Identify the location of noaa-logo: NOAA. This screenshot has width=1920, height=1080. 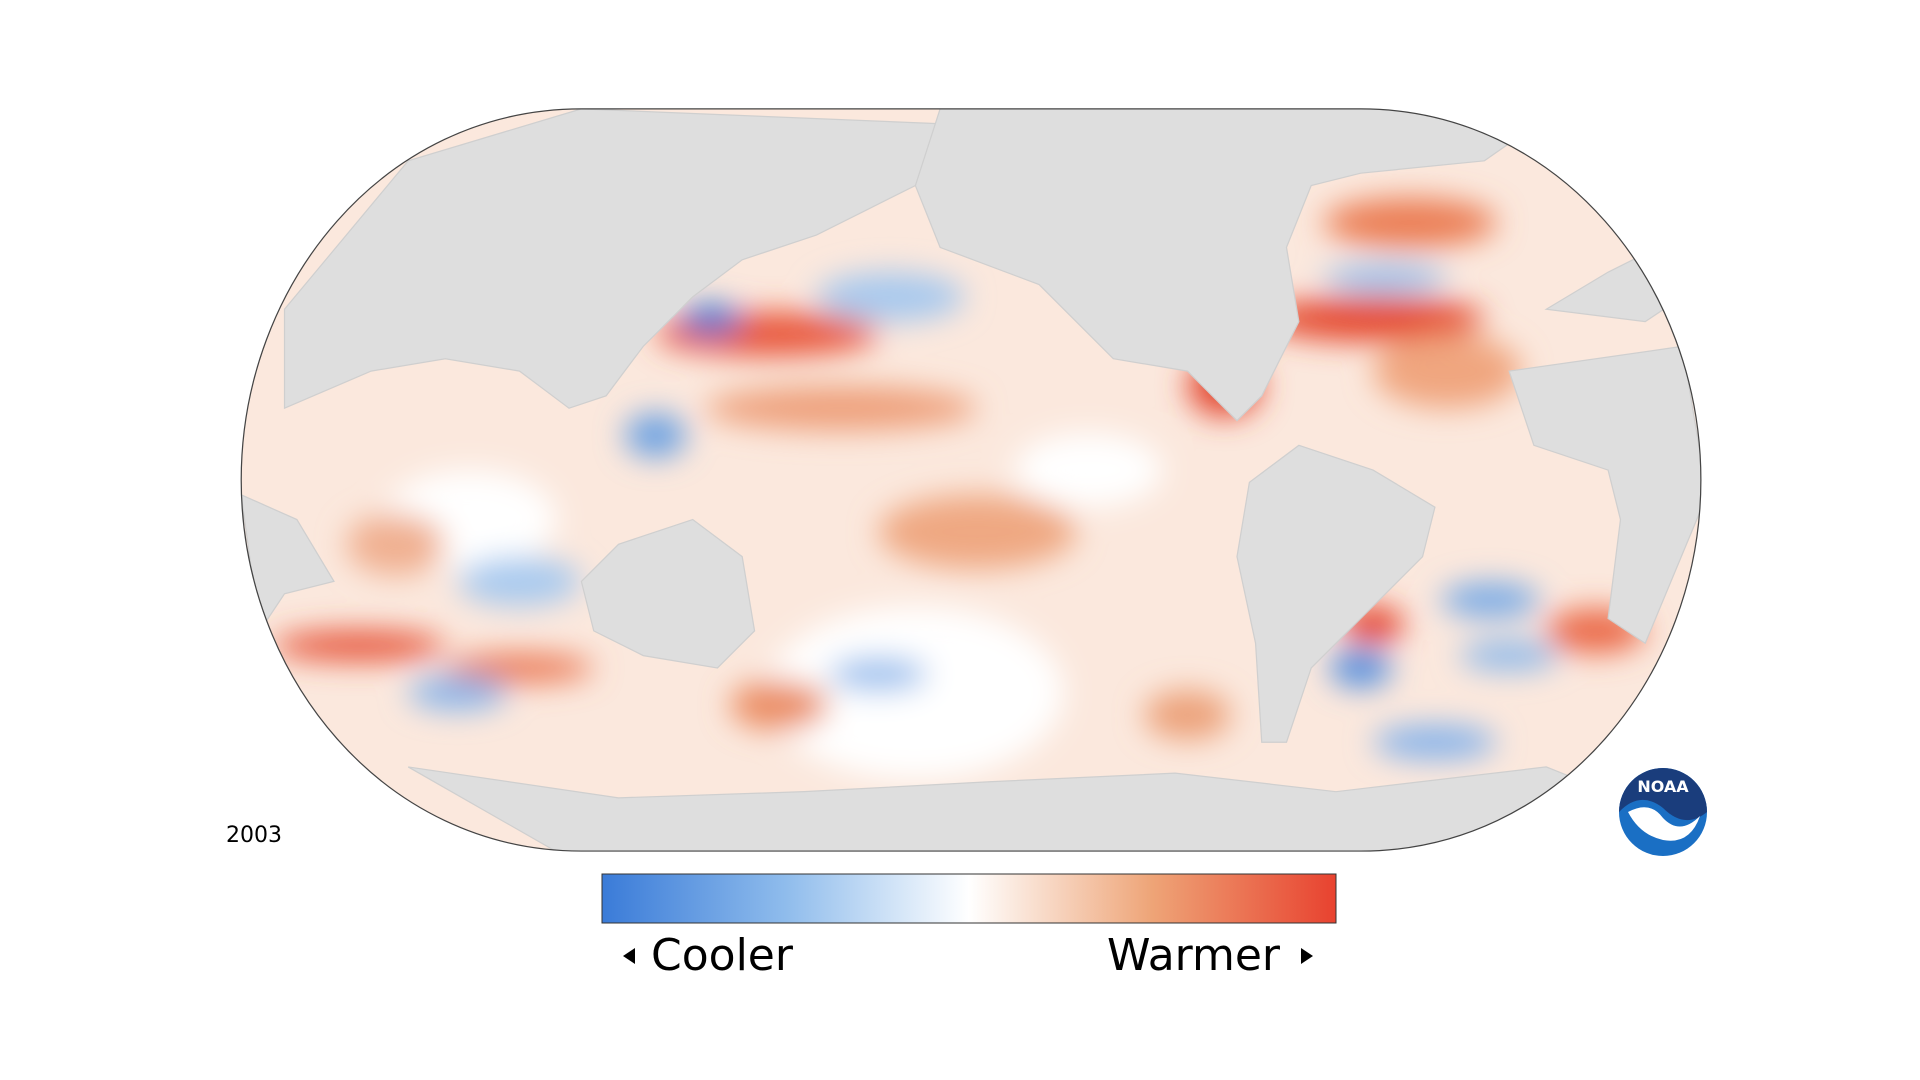
(1663, 812).